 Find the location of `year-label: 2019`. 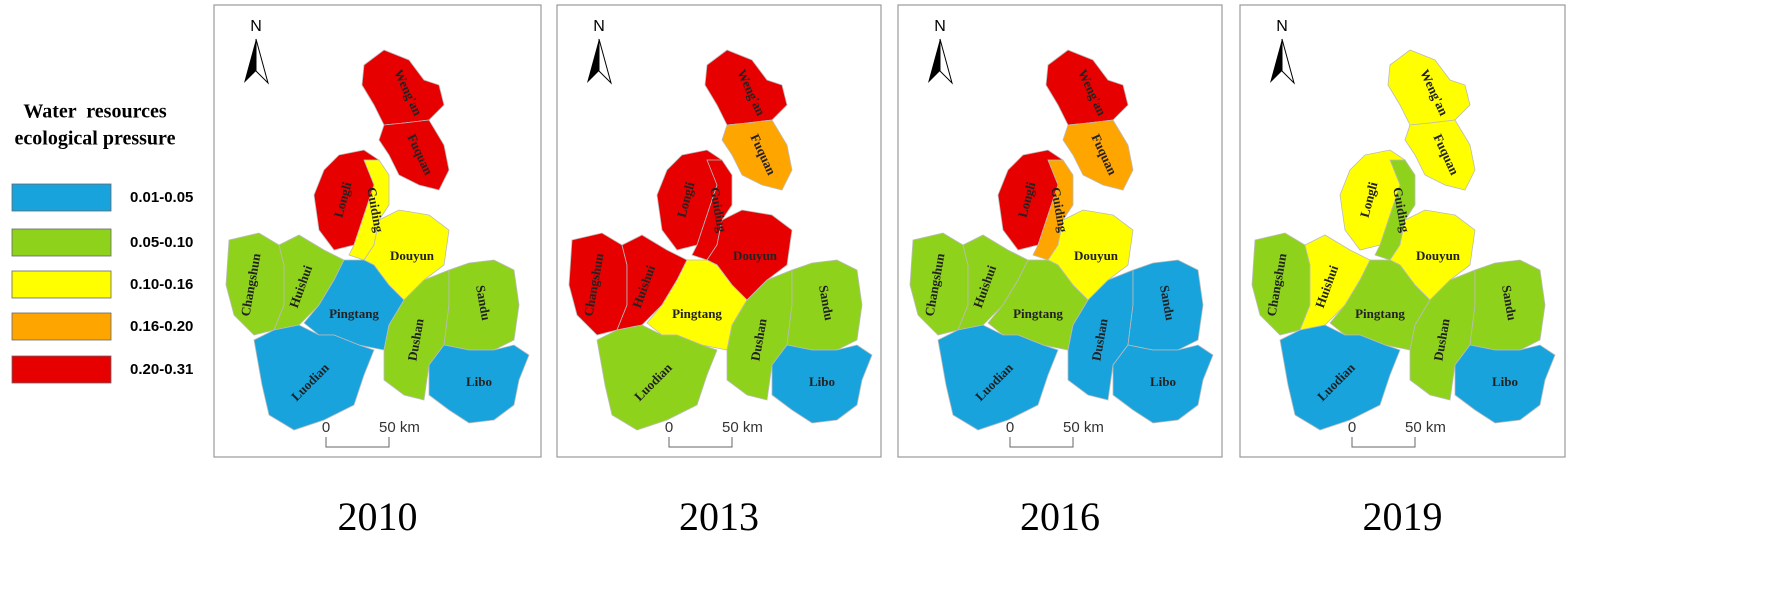

year-label: 2019 is located at coordinates (1403, 516).